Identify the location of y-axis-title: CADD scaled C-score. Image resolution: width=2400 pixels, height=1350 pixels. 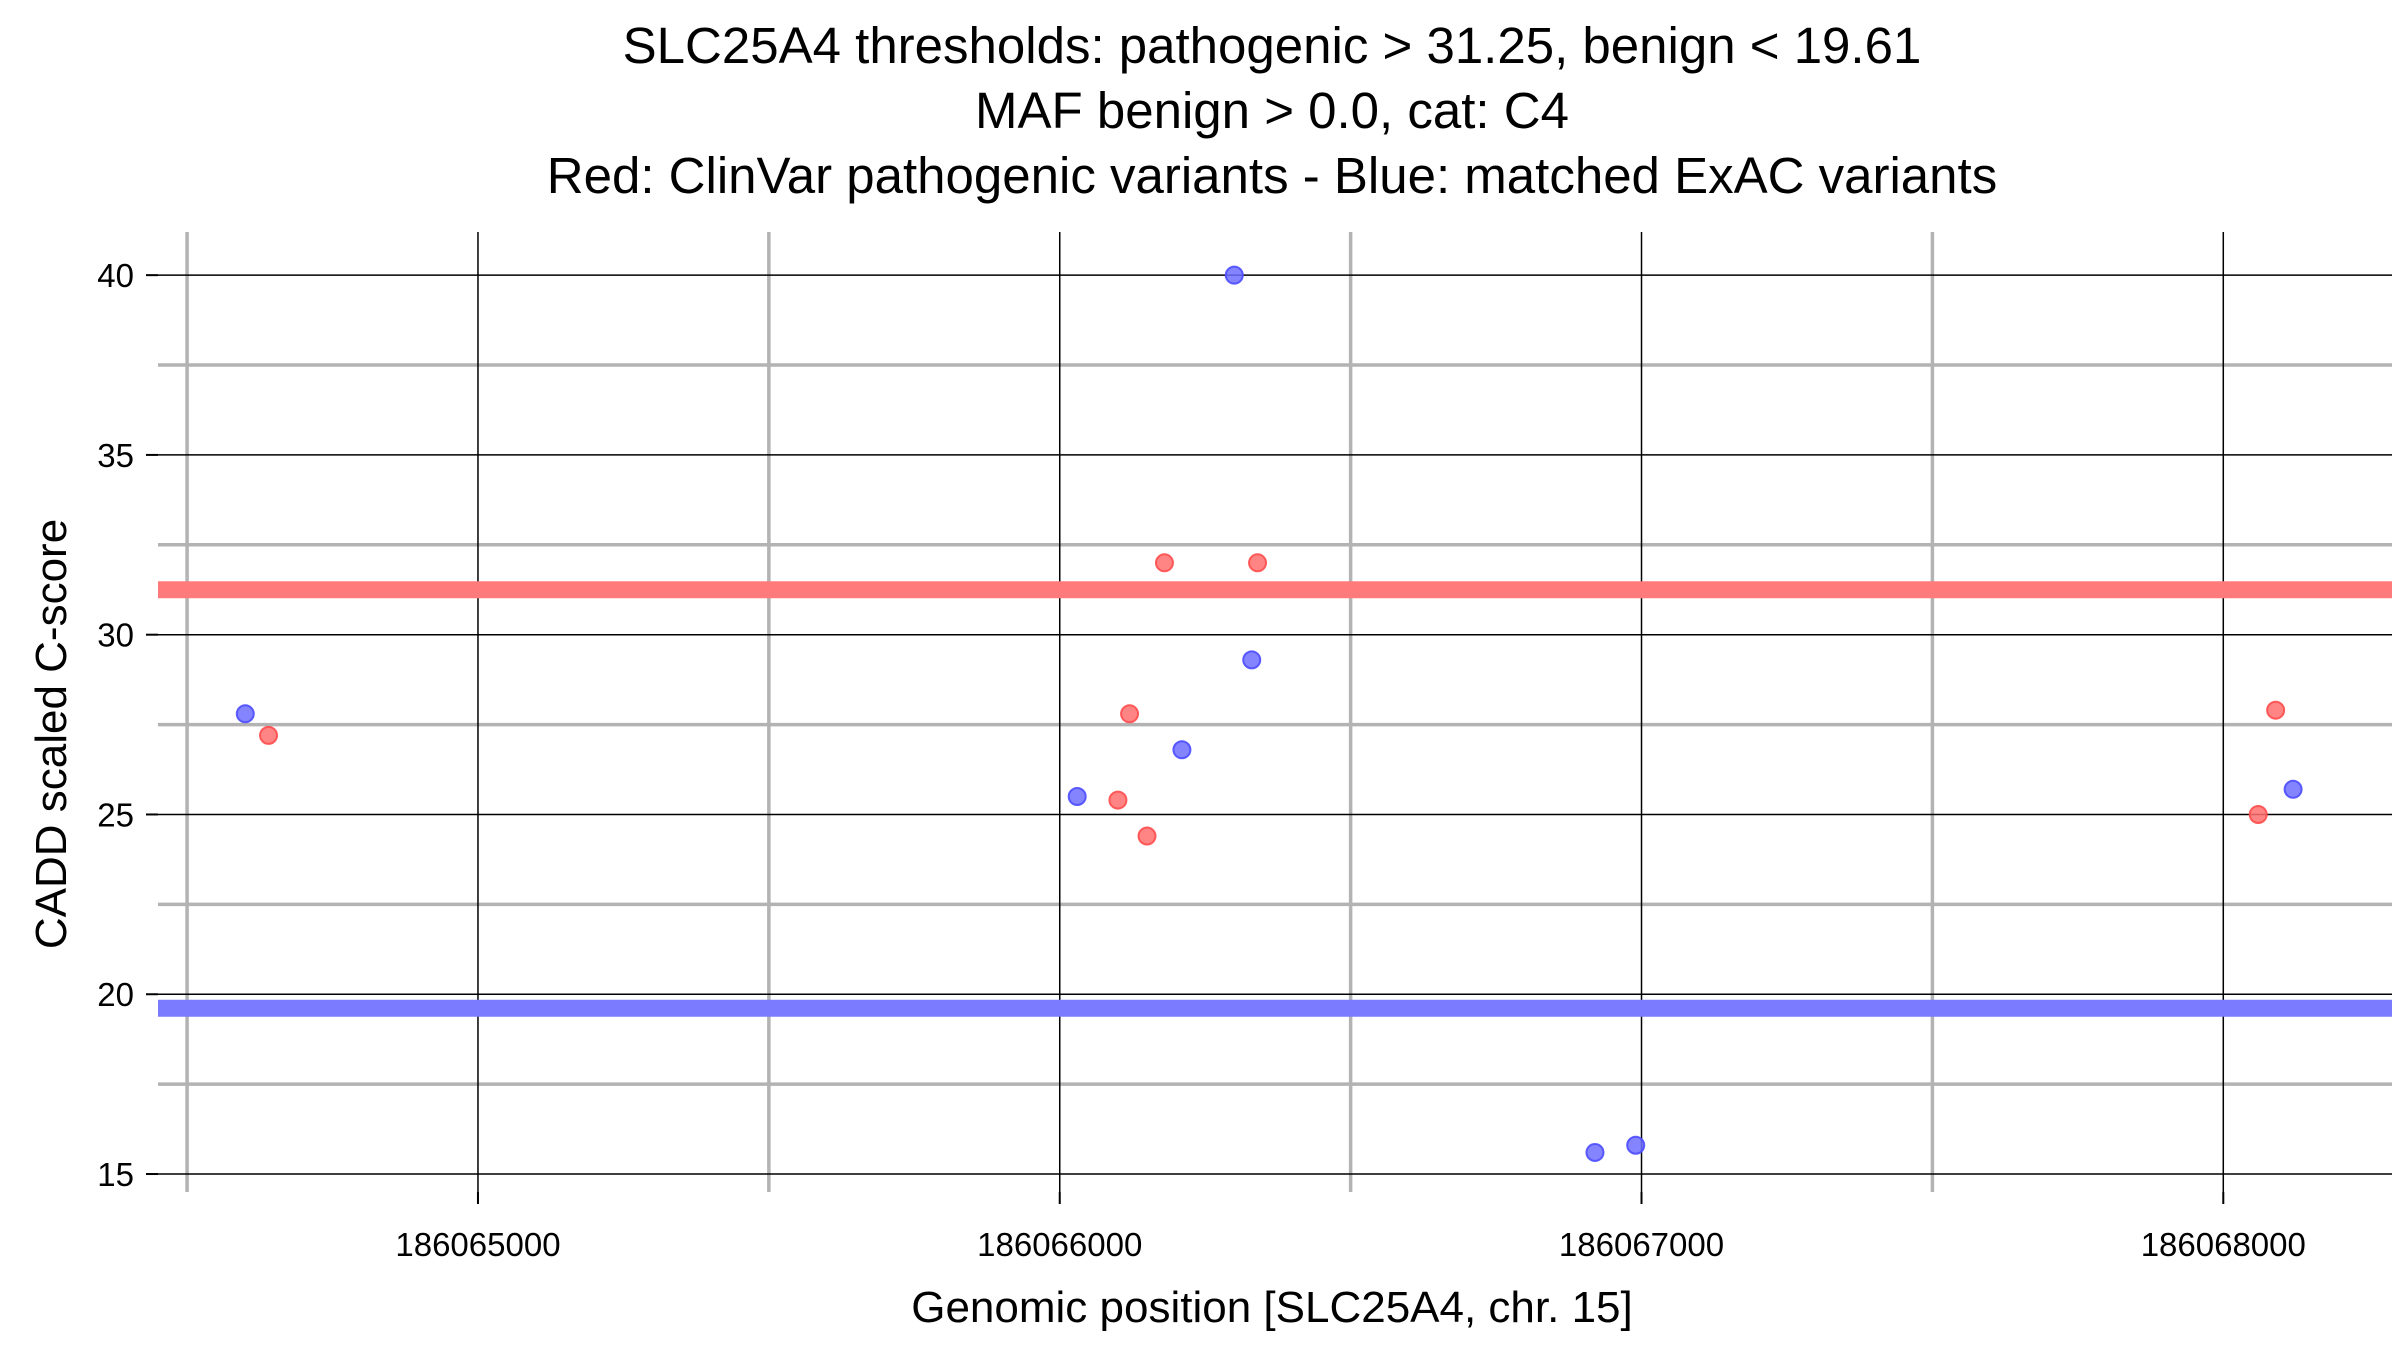
(51, 734).